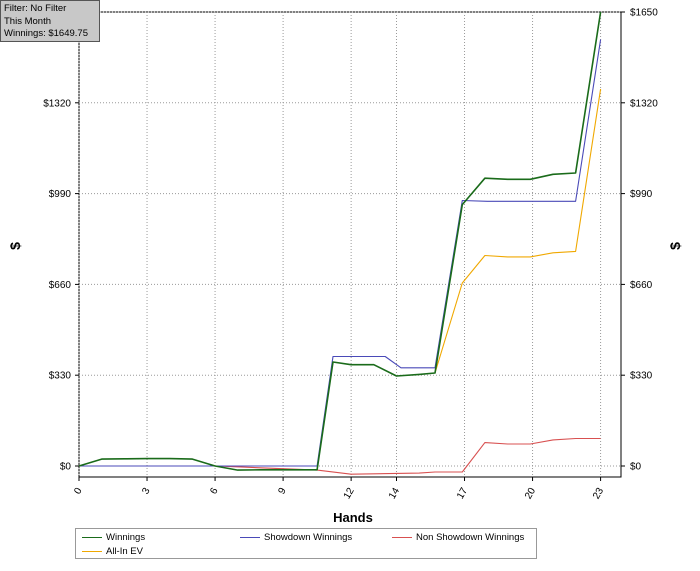 The width and height of the screenshot is (700, 571). Describe the element at coordinates (282, 491) in the screenshot. I see `x-tick-label: 9` at that location.